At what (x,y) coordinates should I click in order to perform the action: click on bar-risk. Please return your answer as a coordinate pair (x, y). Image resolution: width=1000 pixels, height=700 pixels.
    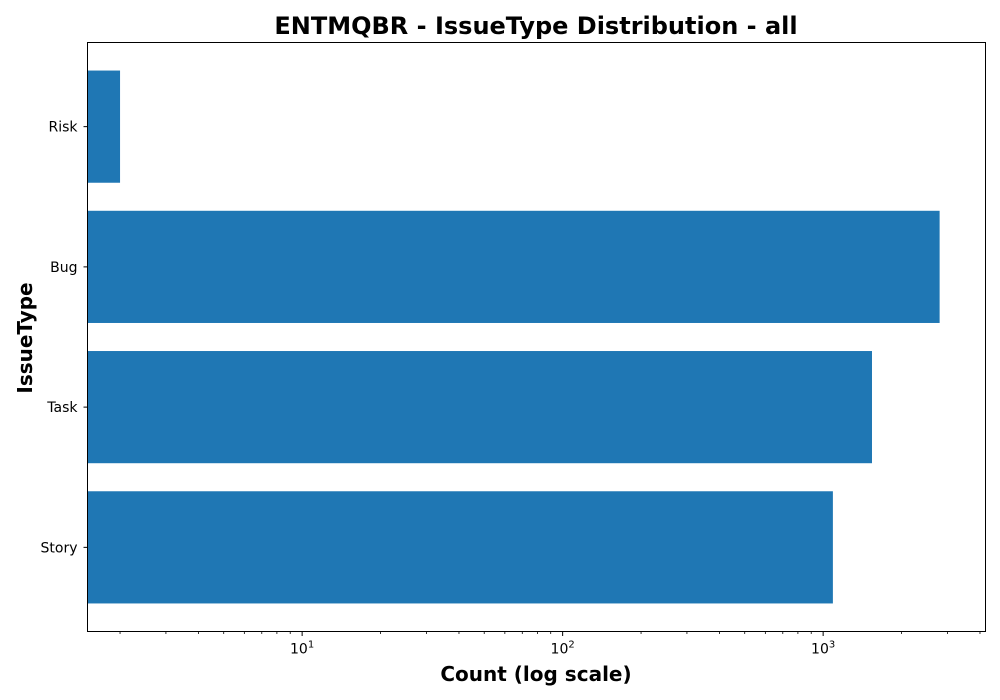
    Looking at the image, I should click on (104, 126).